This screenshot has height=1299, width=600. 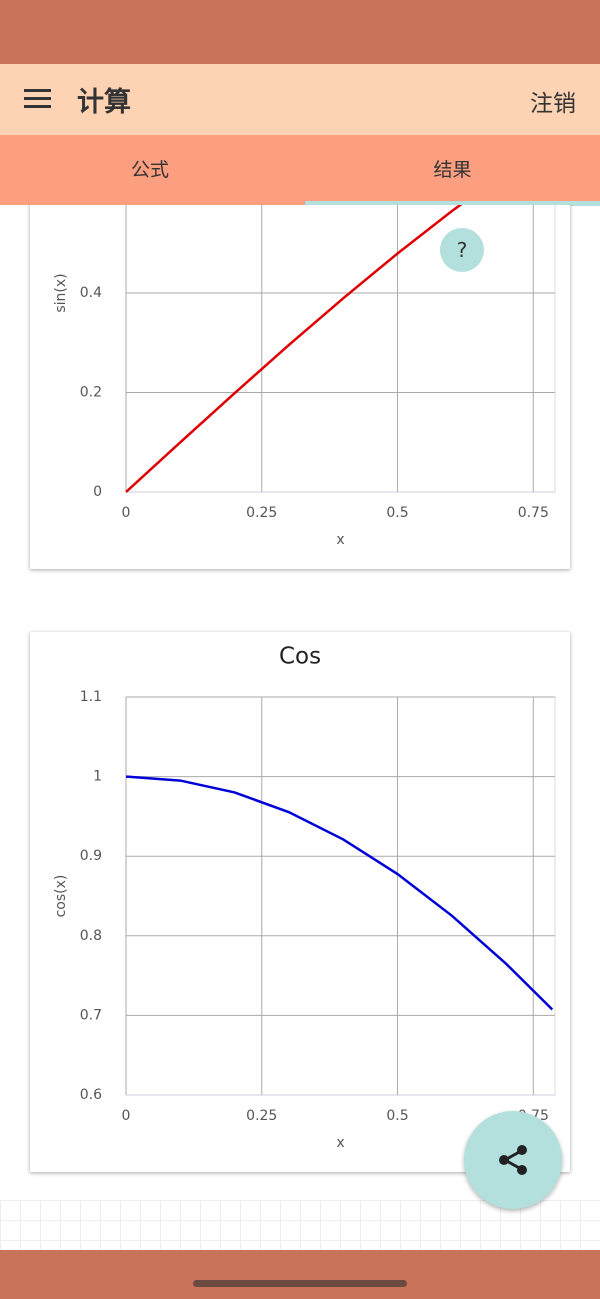 What do you see at coordinates (38, 99) in the screenshot?
I see `menu-button` at bounding box center [38, 99].